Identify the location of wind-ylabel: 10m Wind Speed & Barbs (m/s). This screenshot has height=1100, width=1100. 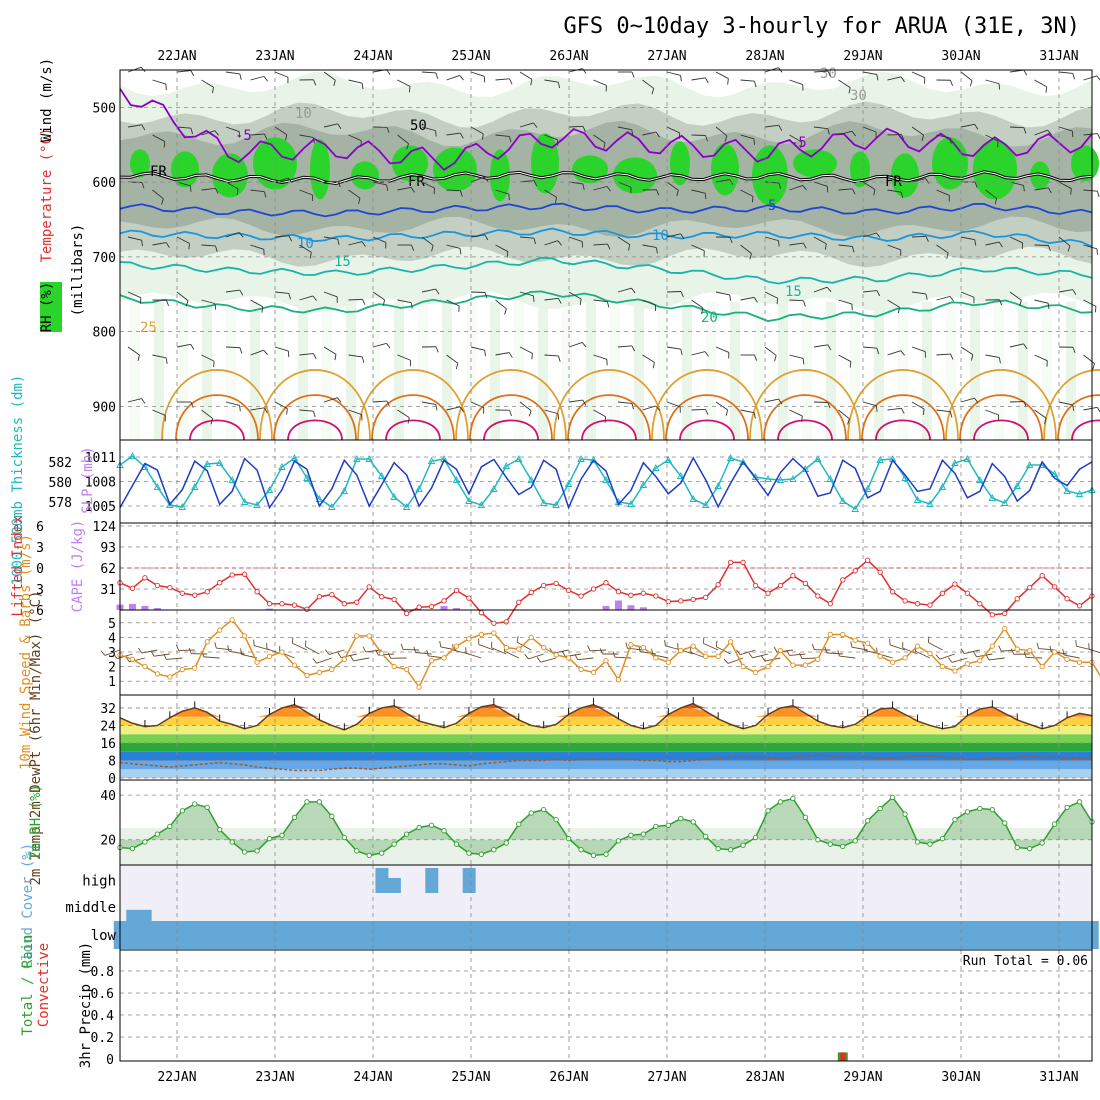
(26, 652).